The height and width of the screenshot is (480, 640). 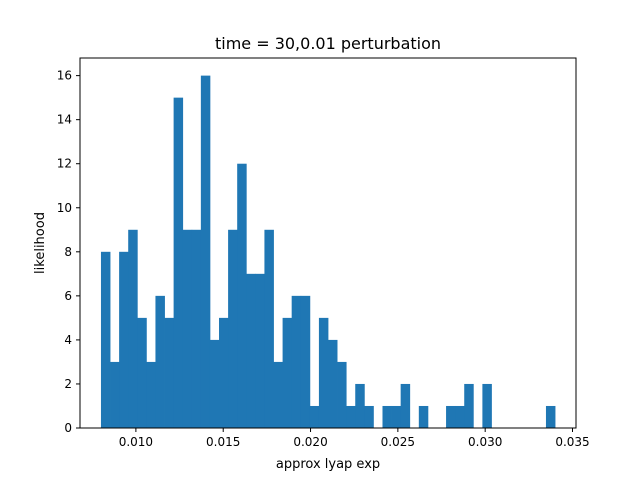 I want to click on y-tick-label: 4, so click(x=68, y=340).